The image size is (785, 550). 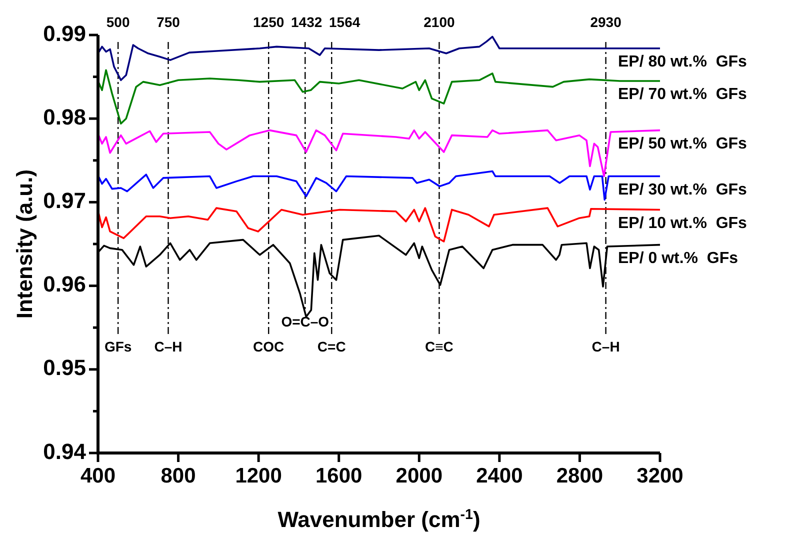 What do you see at coordinates (344, 22) in the screenshot?
I see `ref-line-label: 1564` at bounding box center [344, 22].